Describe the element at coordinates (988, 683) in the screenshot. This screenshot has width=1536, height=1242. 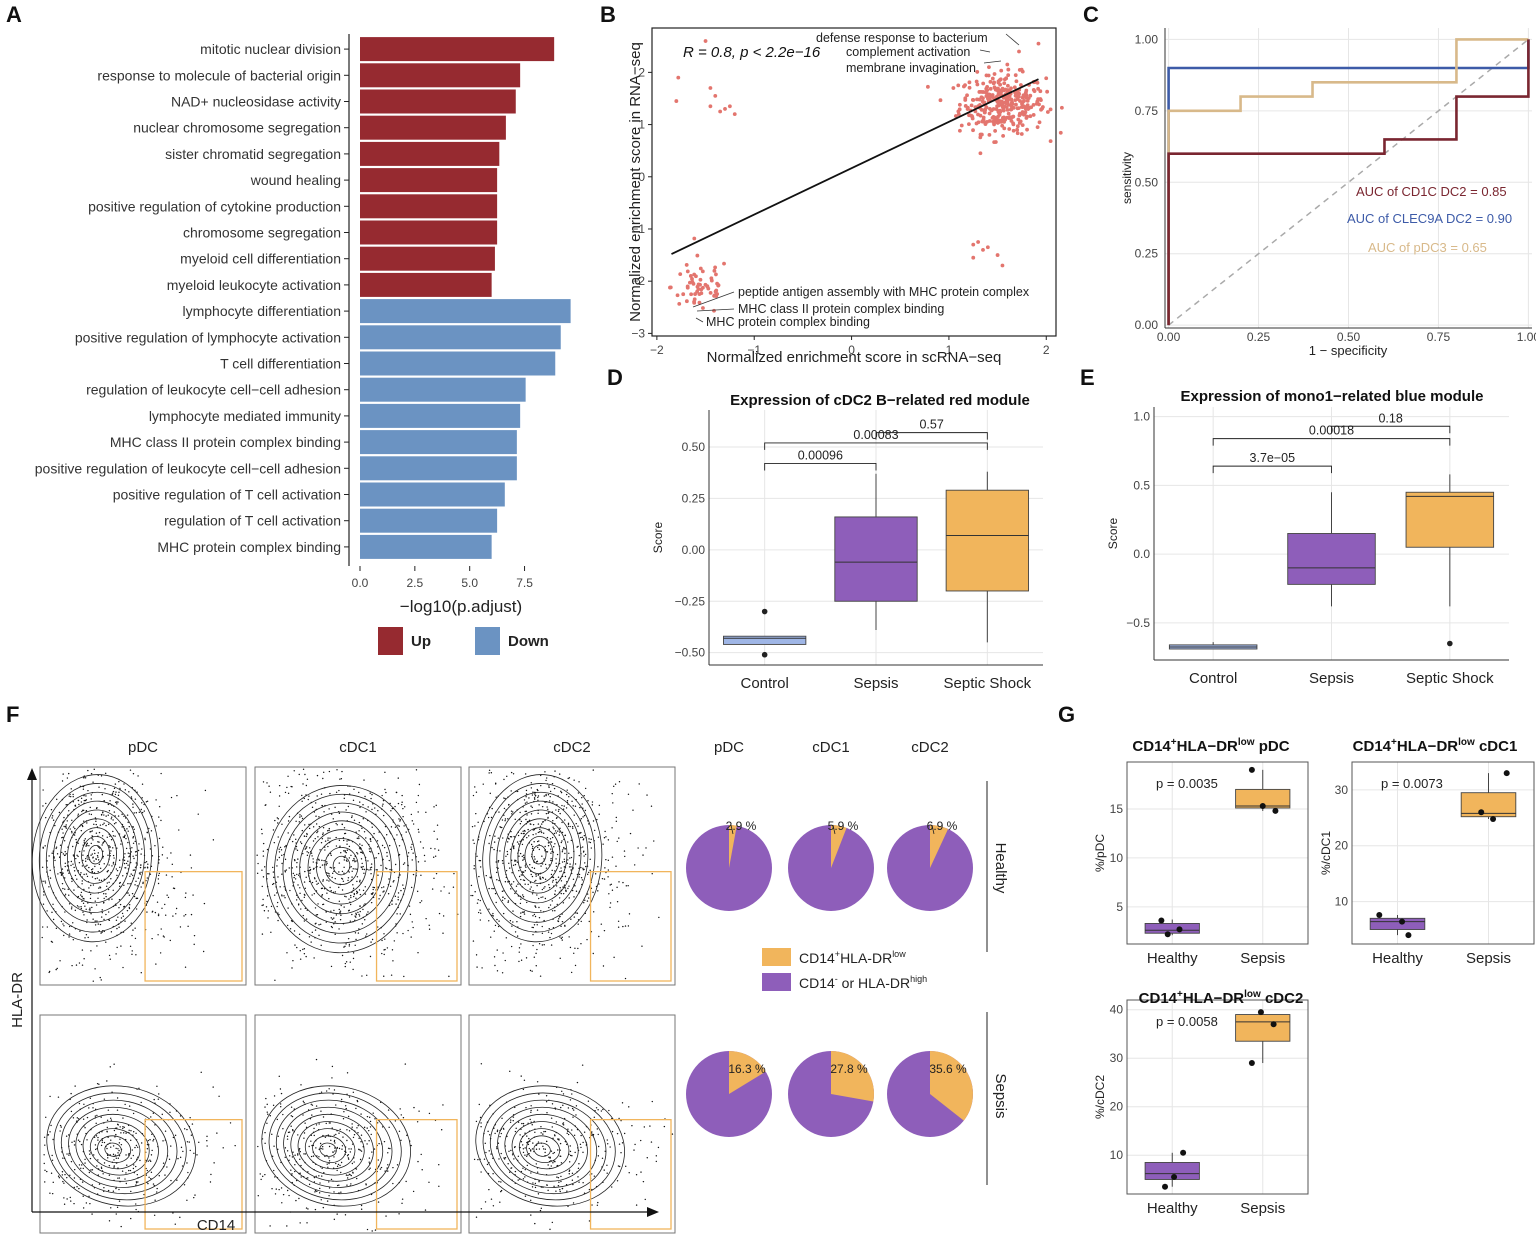
I see `d-category-label: Septic Shock` at that location.